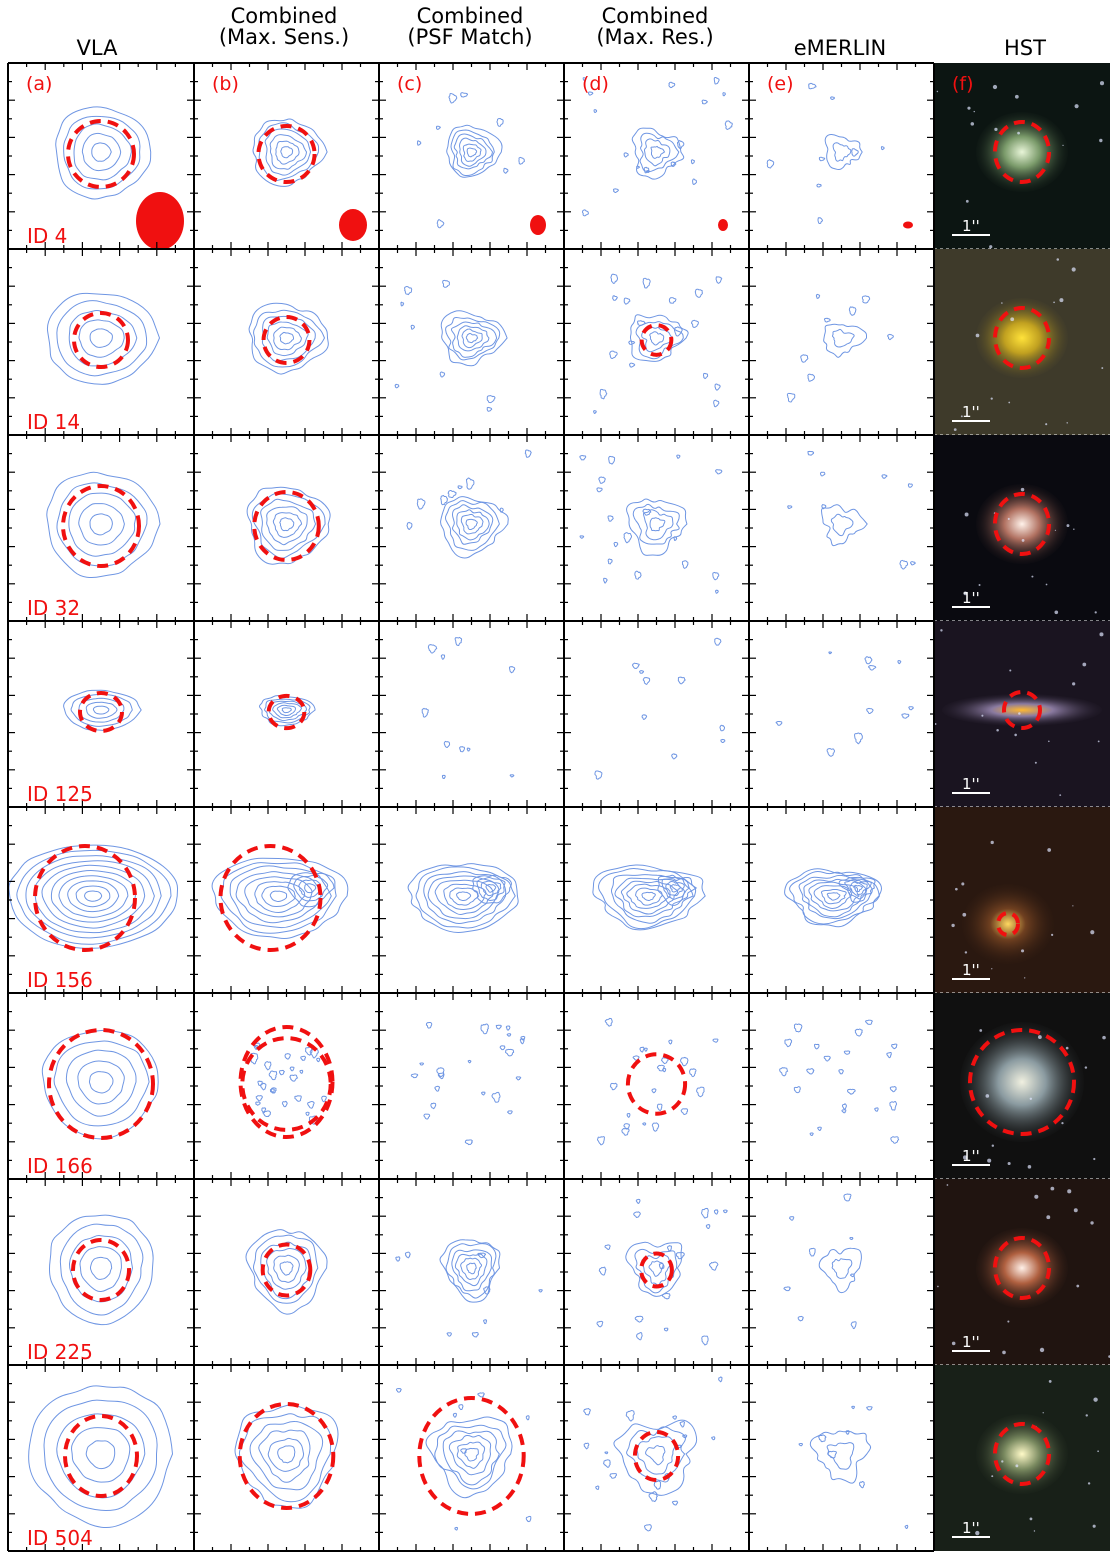 The width and height of the screenshot is (1110, 1559). I want to click on panel-psf-match, so click(471, 1272).